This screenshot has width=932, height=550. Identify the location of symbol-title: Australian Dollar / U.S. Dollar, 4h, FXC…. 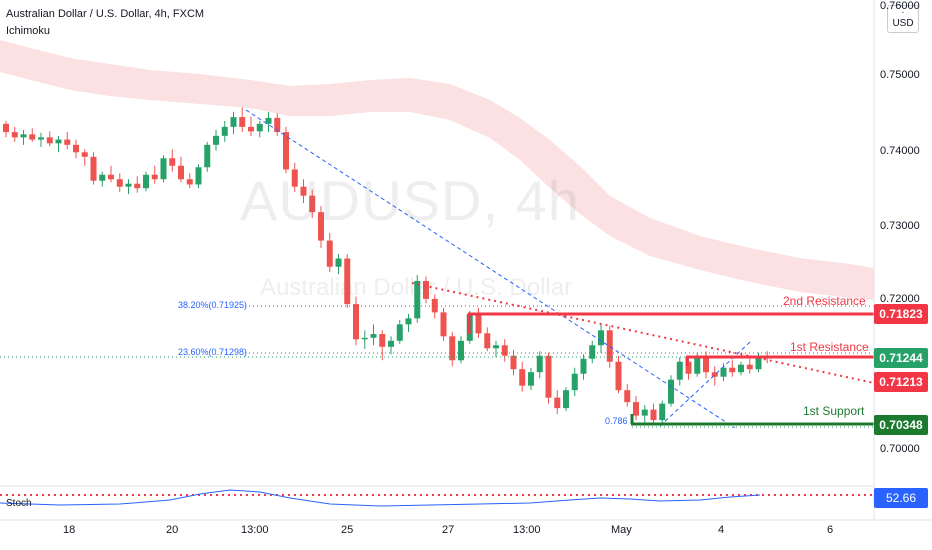
(105, 14).